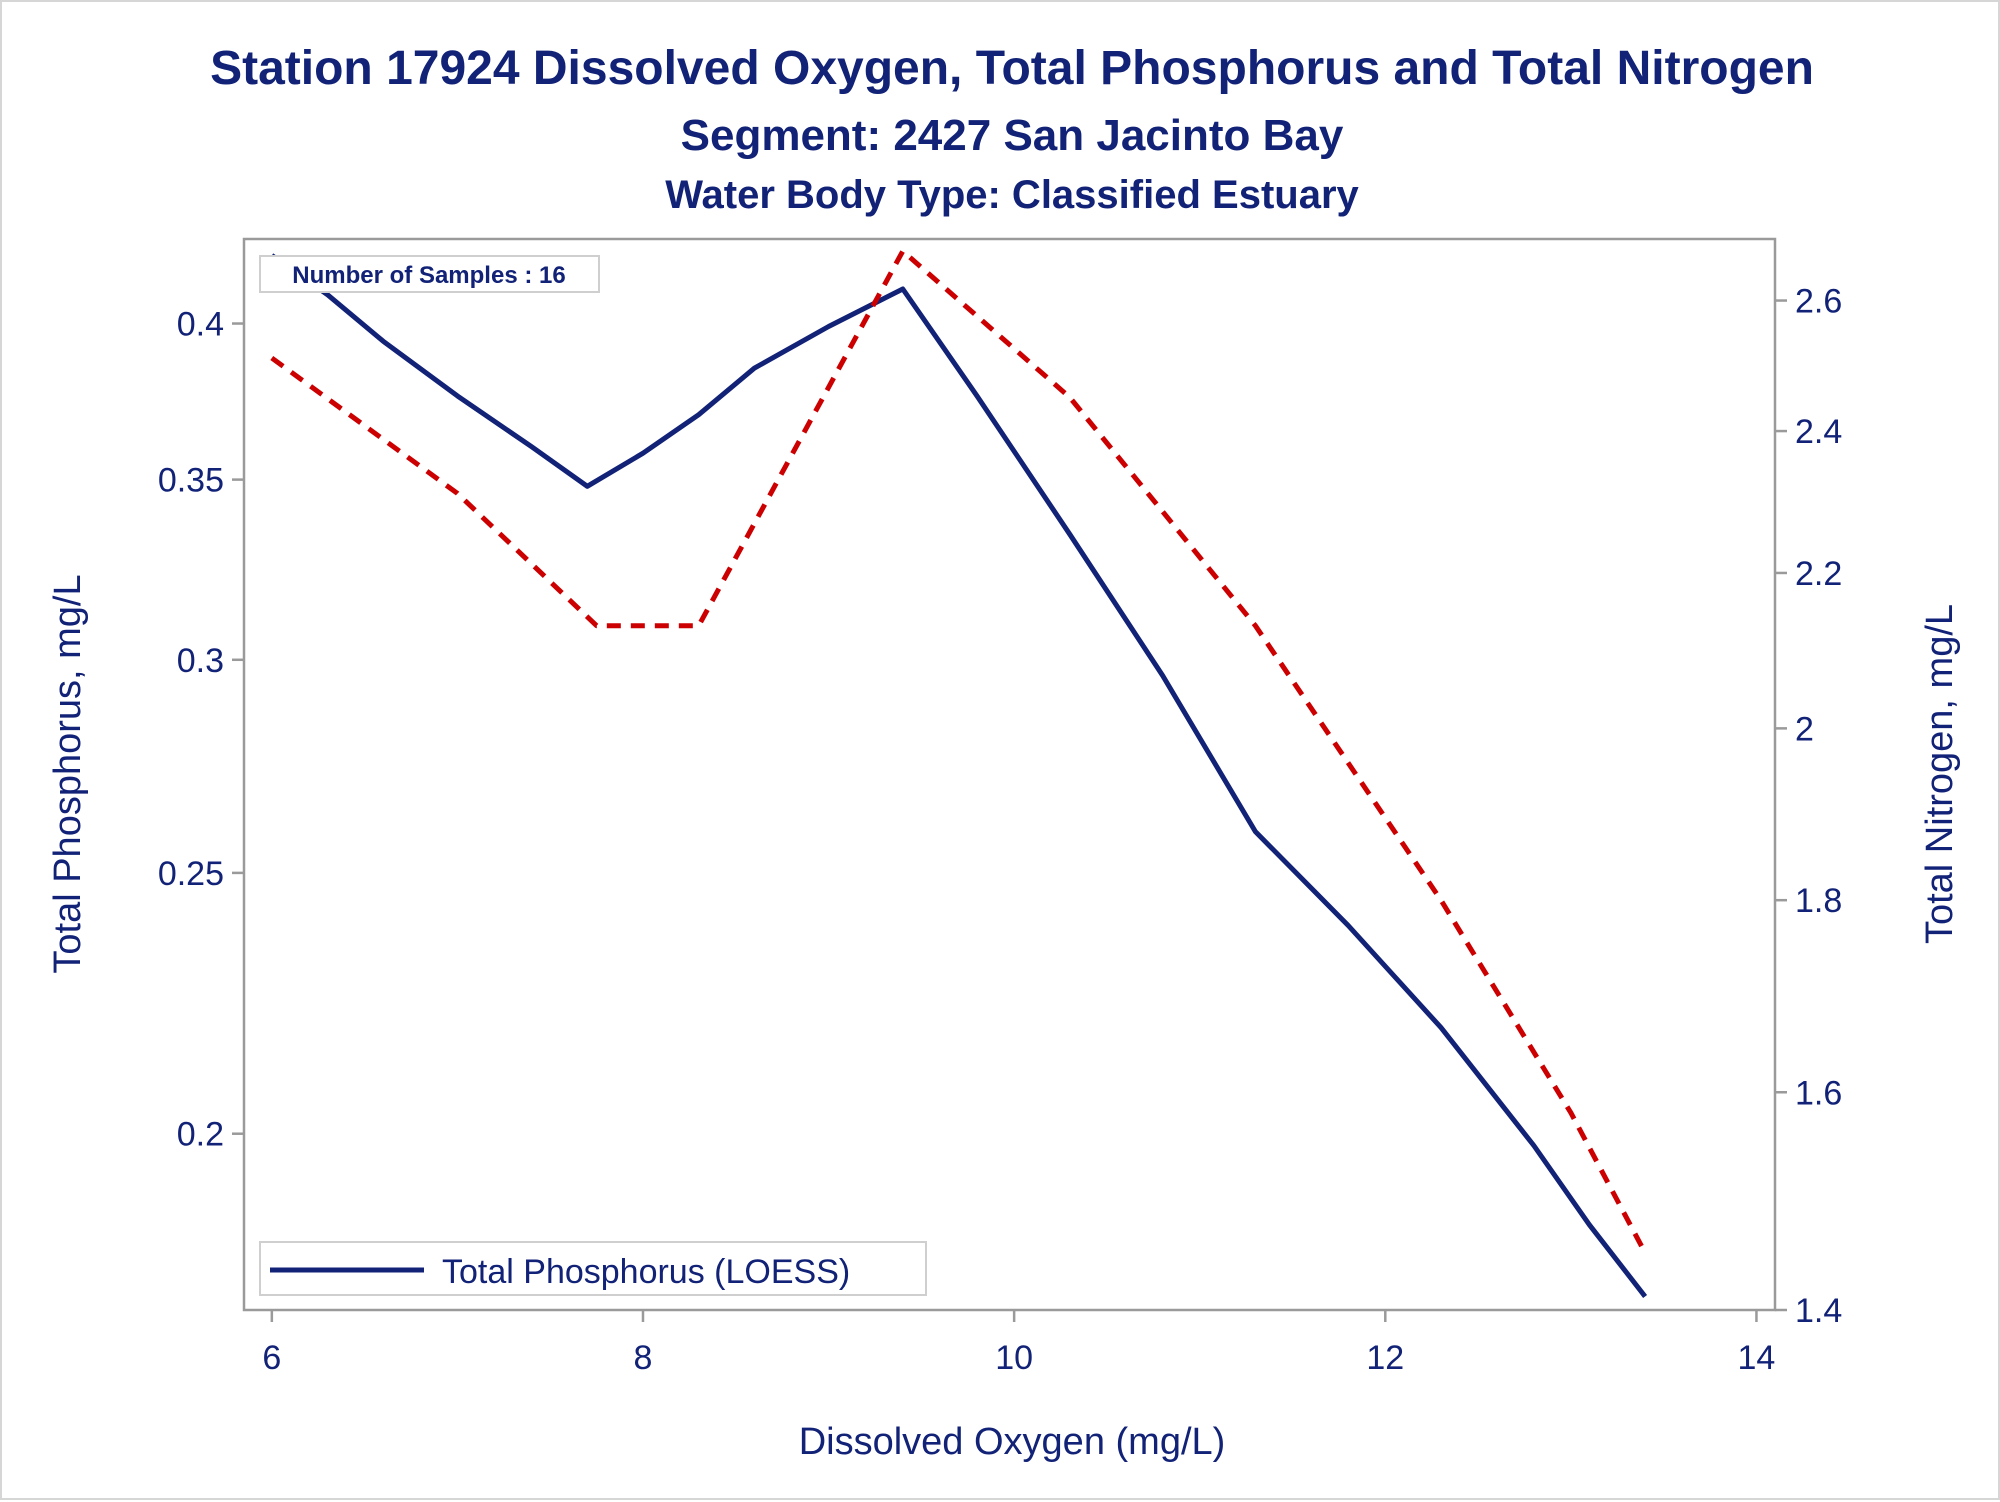 The image size is (2000, 1502). I want to click on samples-inset-box, so click(429, 274).